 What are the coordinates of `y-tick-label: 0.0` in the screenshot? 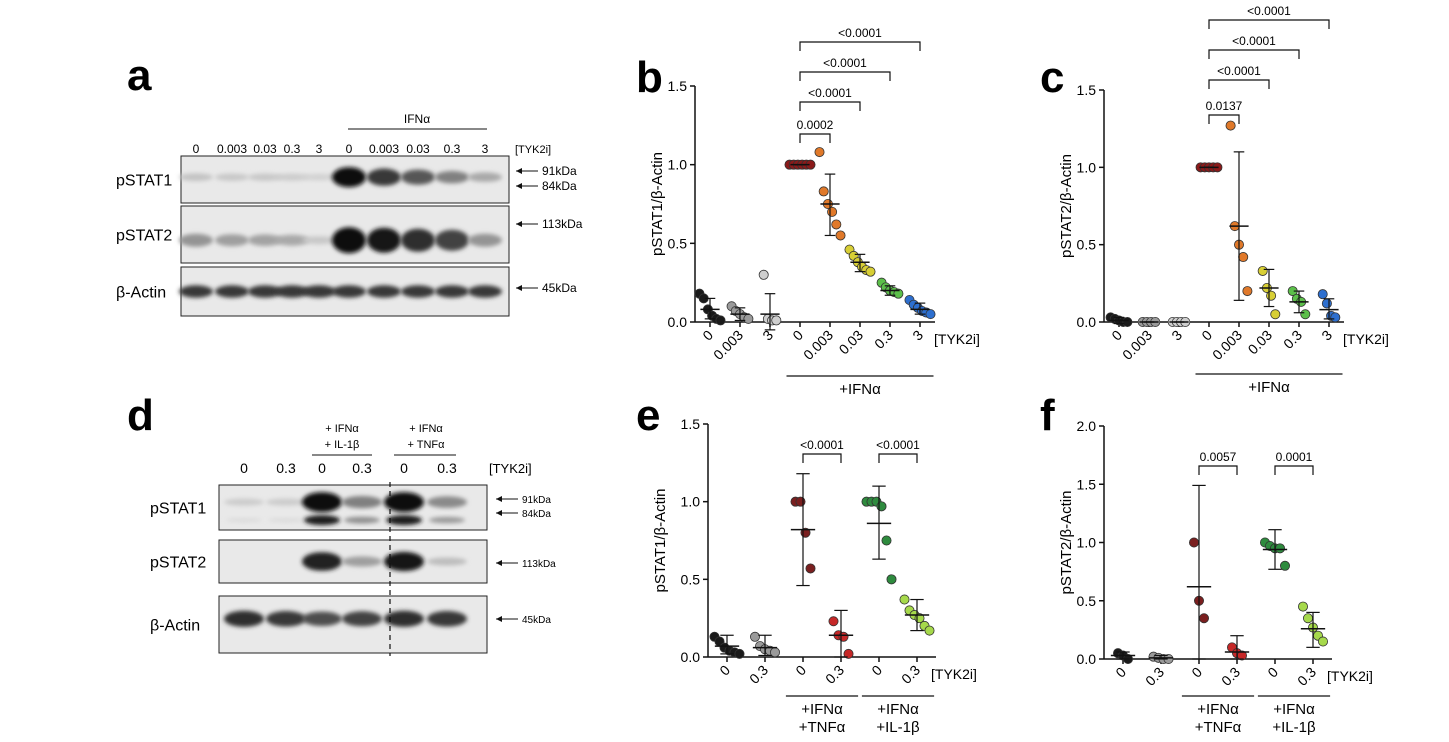 It's located at (691, 657).